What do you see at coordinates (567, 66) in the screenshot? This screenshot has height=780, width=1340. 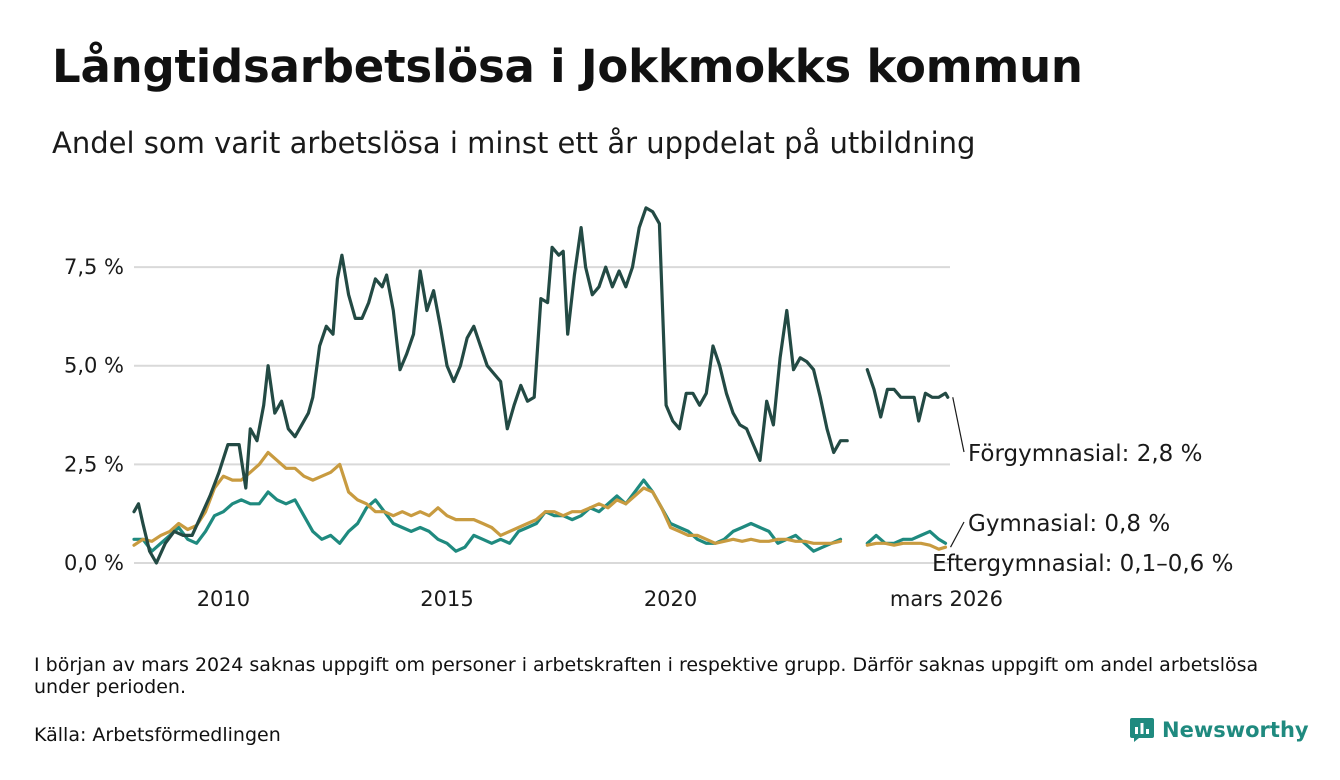 I see `chart-title: Långtidsarbetslösa i Jokkmokks kommun` at bounding box center [567, 66].